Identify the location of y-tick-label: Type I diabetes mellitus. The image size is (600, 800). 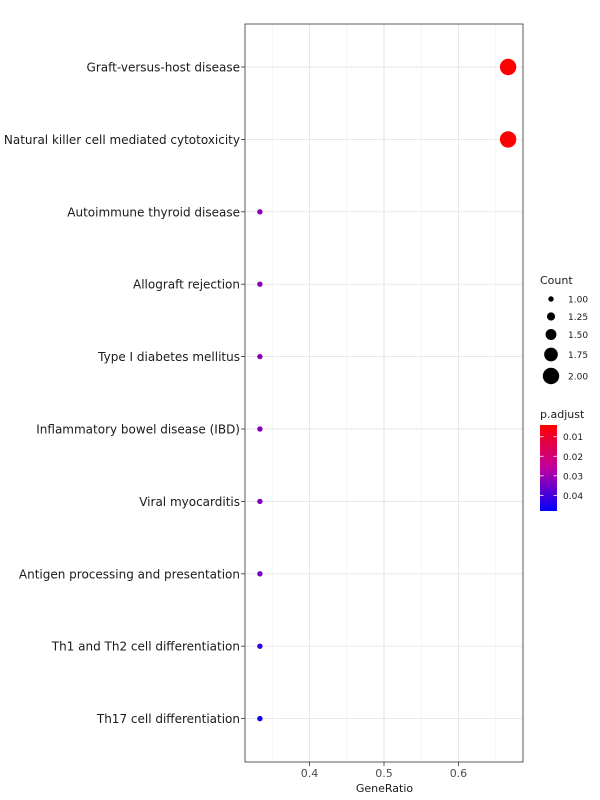
(168, 357).